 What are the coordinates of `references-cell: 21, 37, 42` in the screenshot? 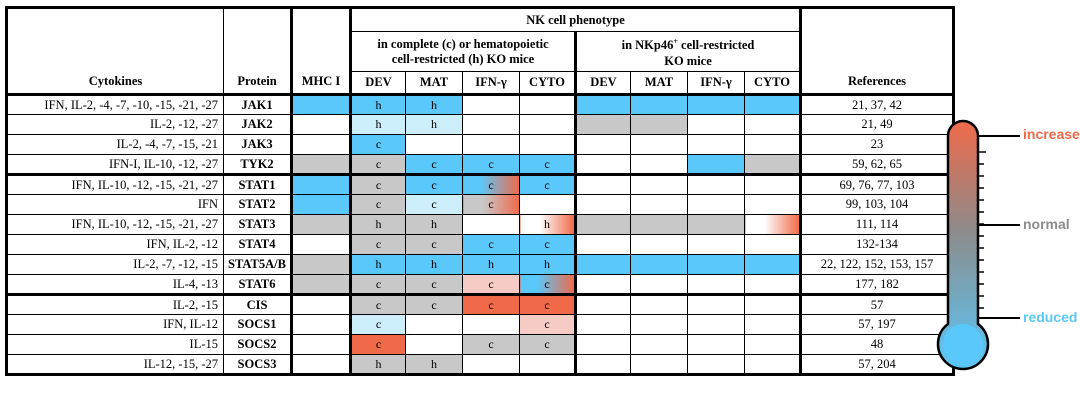 It's located at (877, 104).